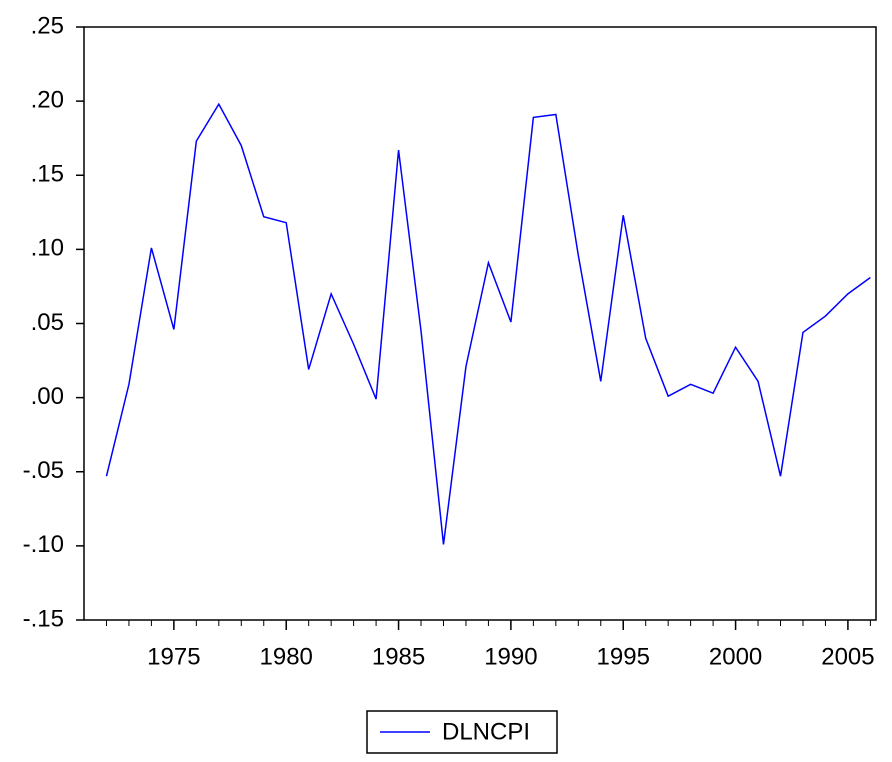  What do you see at coordinates (47, 99) in the screenshot?
I see `y-tick-label: .20` at bounding box center [47, 99].